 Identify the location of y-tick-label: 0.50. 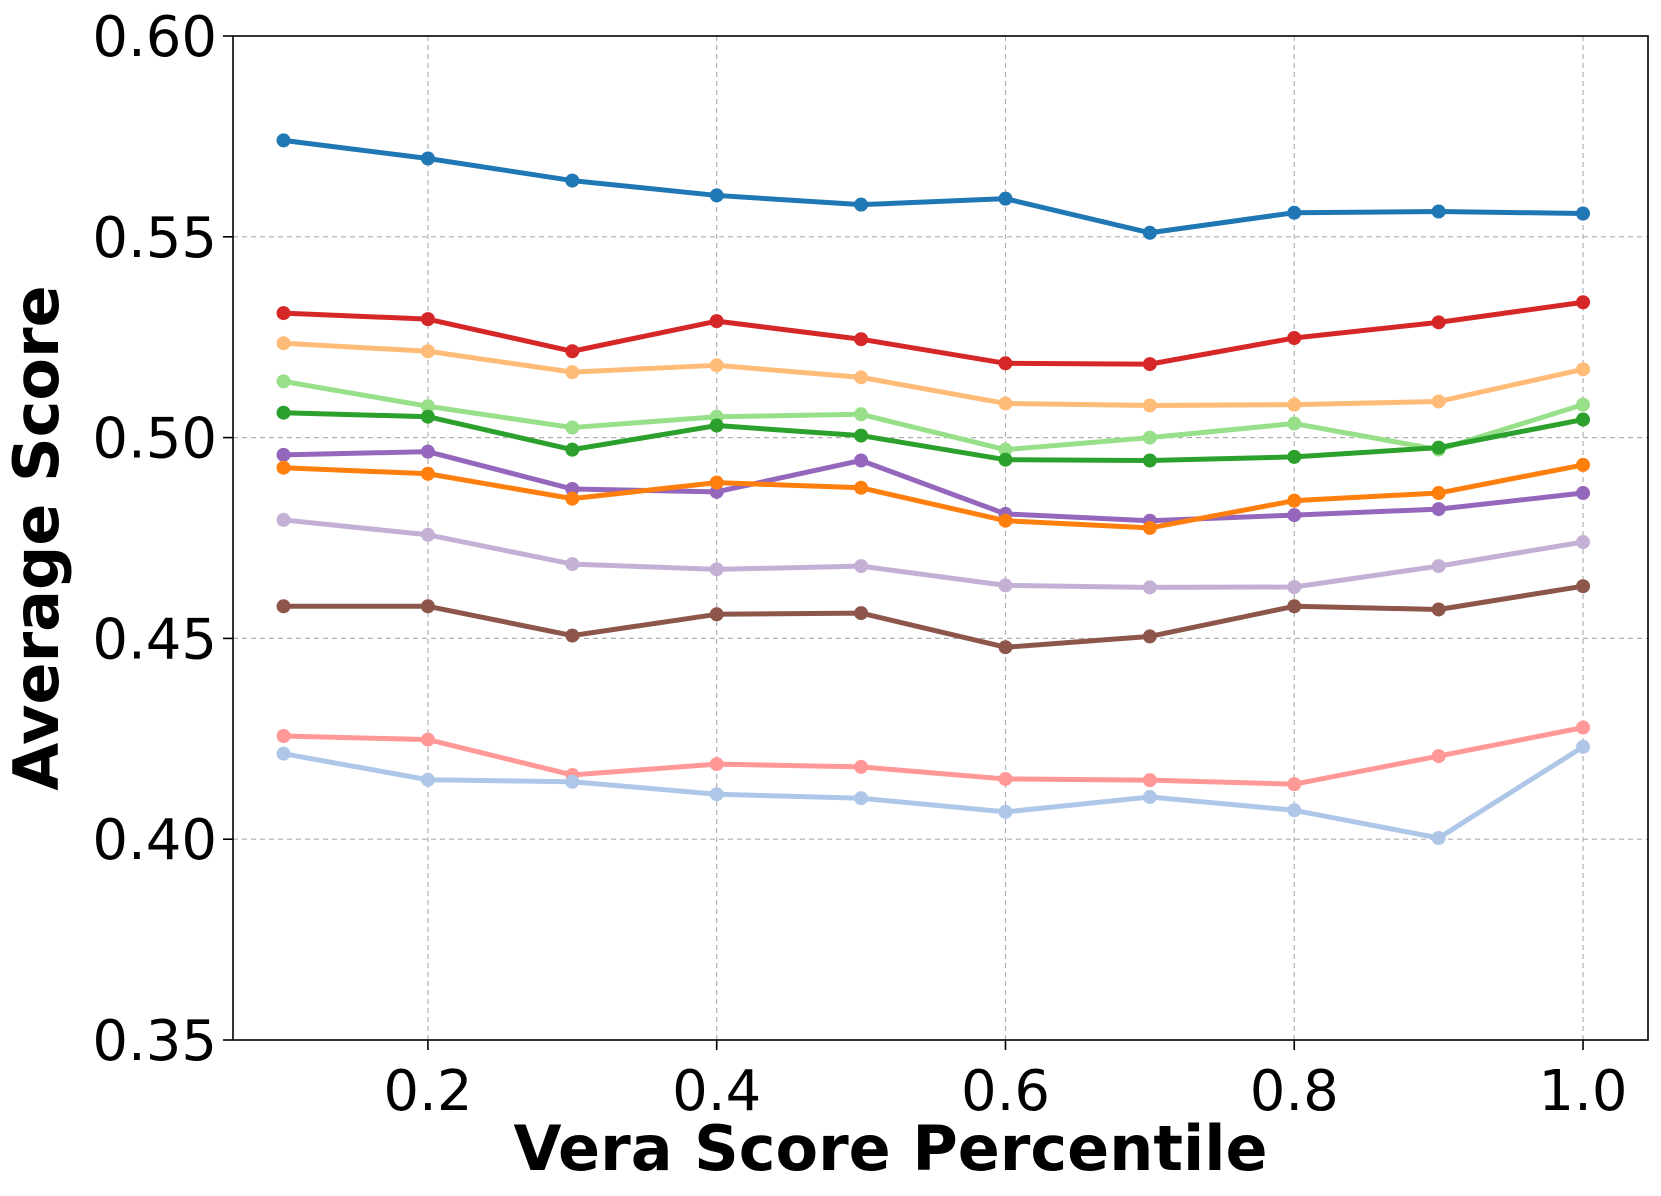
(154, 439).